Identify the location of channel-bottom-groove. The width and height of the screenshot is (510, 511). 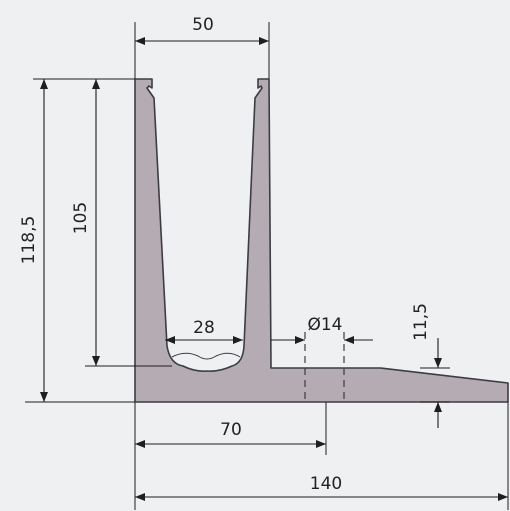
(206, 356).